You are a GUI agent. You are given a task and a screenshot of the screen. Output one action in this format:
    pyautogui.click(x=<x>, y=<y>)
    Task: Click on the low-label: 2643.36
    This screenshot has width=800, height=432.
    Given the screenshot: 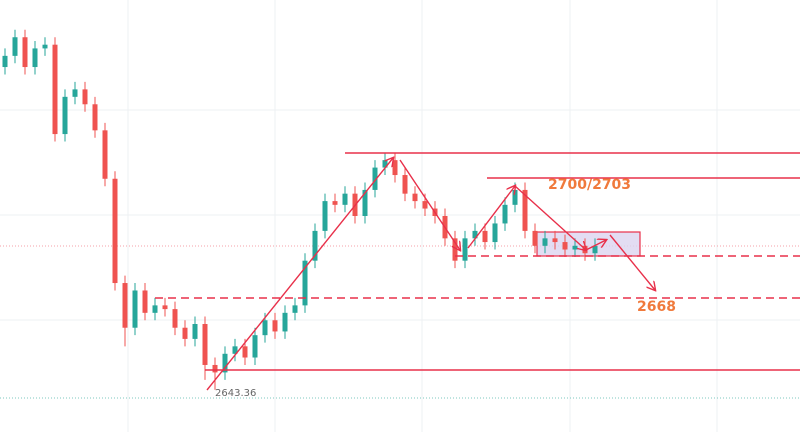 What is the action you would take?
    pyautogui.click(x=235, y=393)
    